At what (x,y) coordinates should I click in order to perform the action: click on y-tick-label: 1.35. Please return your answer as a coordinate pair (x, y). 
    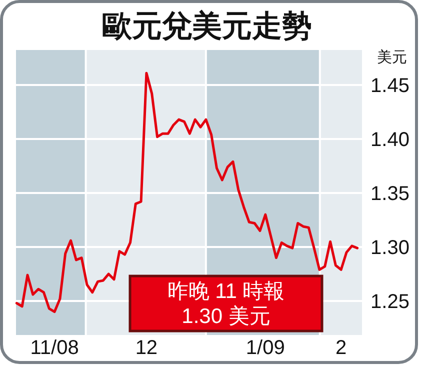
    Looking at the image, I should click on (390, 194).